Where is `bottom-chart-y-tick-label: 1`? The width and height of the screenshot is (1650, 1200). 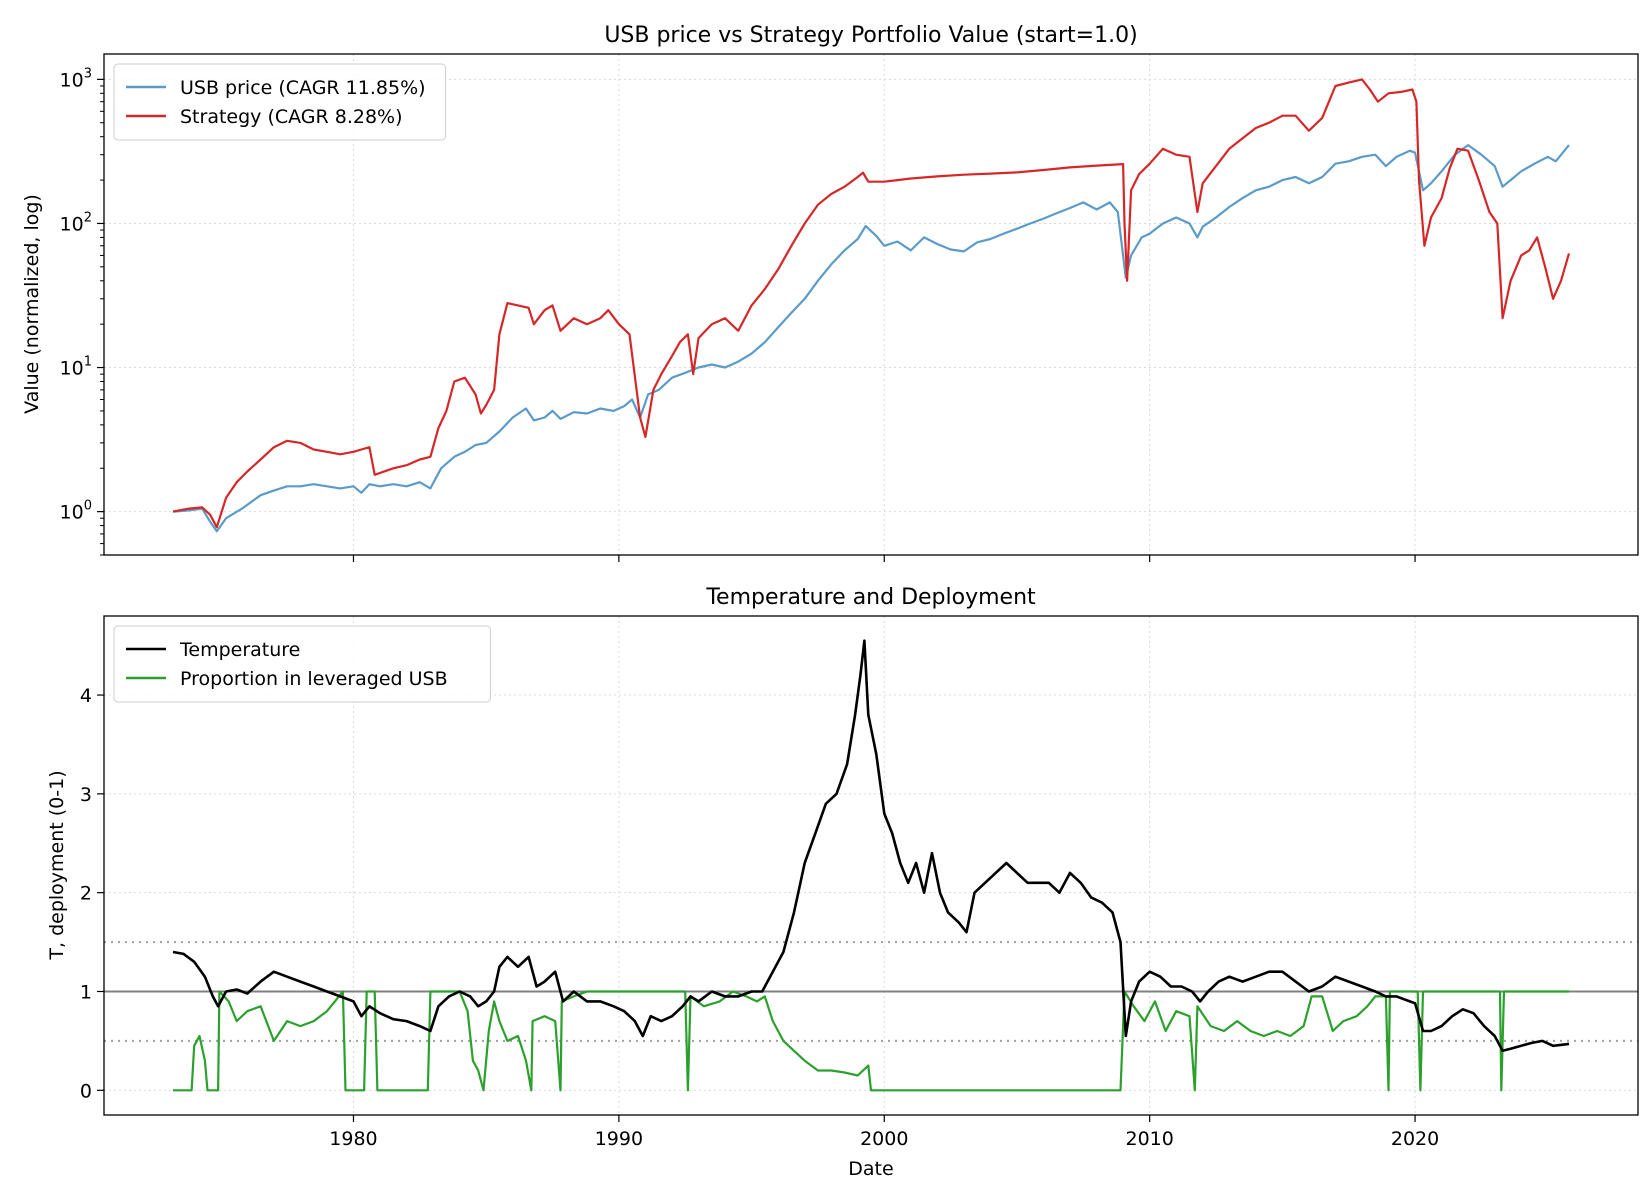 bottom-chart-y-tick-label: 1 is located at coordinates (86, 992).